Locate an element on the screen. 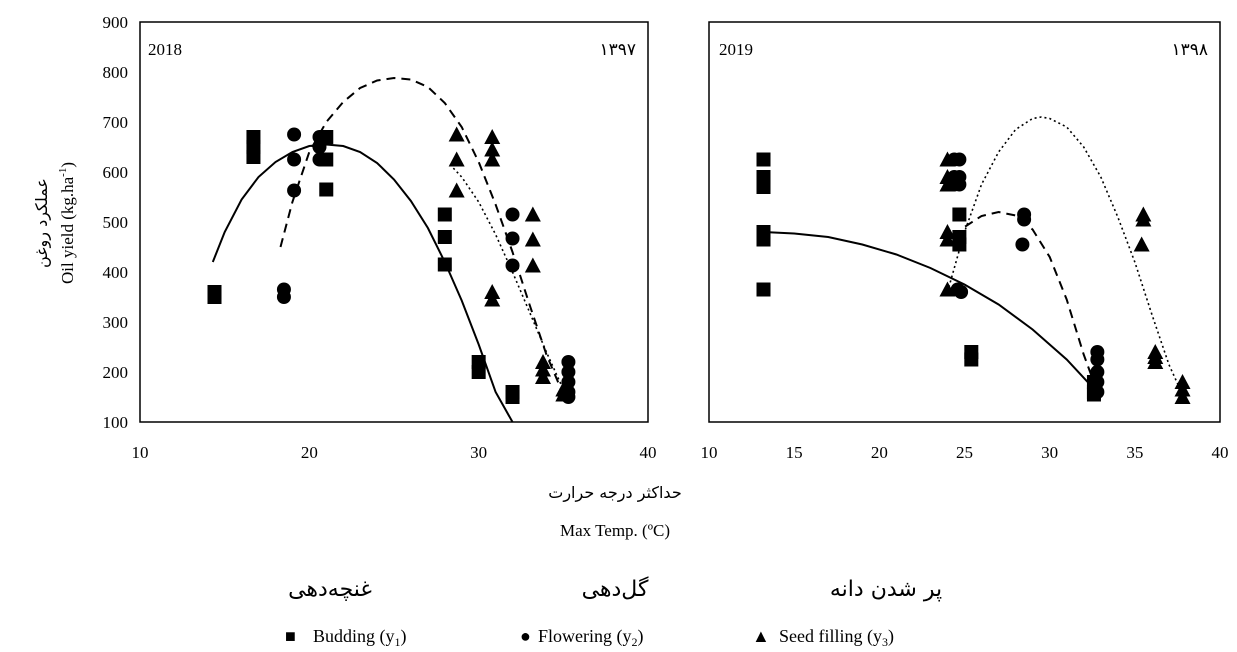 Image resolution: width=1237 pixels, height=652 pixels. y-tick-label: 900 is located at coordinates (116, 22).